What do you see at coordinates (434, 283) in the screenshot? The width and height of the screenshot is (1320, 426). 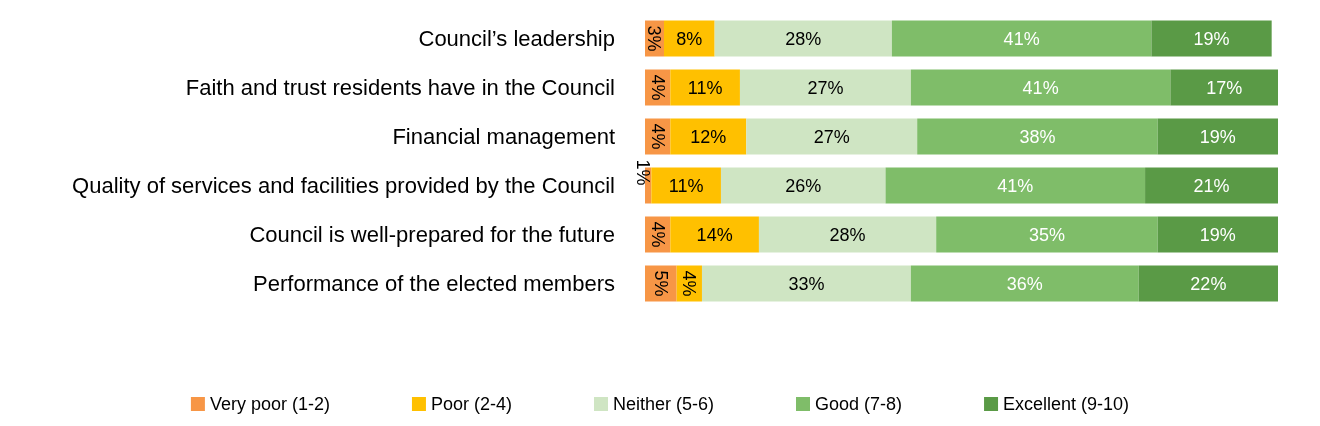 I see `y-tick-label: Performance of the elected members` at bounding box center [434, 283].